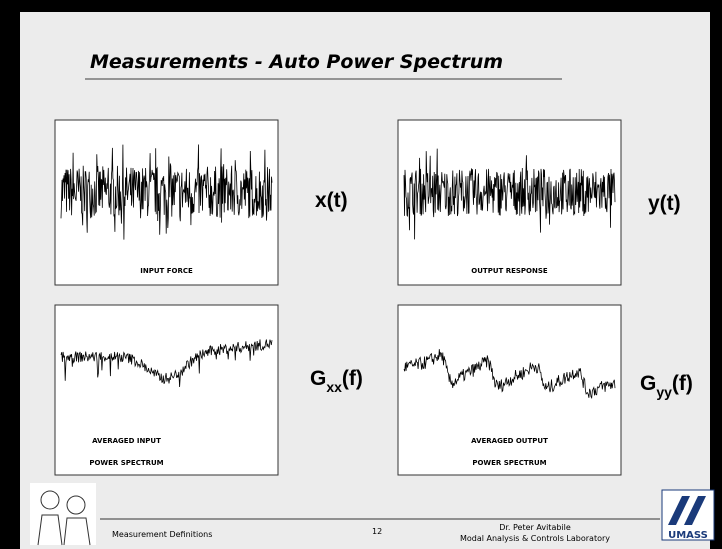  Describe the element at coordinates (688, 535) in the screenshot. I see `logo-text: UMASS` at that location.